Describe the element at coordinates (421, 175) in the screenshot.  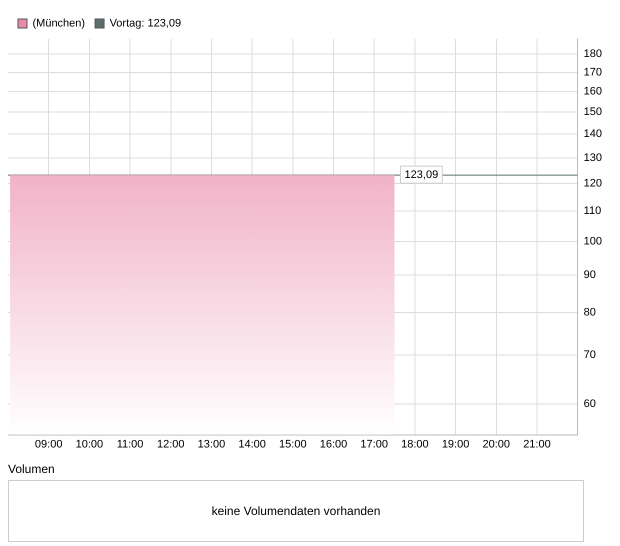
I see `annotation: 123,09` at that location.